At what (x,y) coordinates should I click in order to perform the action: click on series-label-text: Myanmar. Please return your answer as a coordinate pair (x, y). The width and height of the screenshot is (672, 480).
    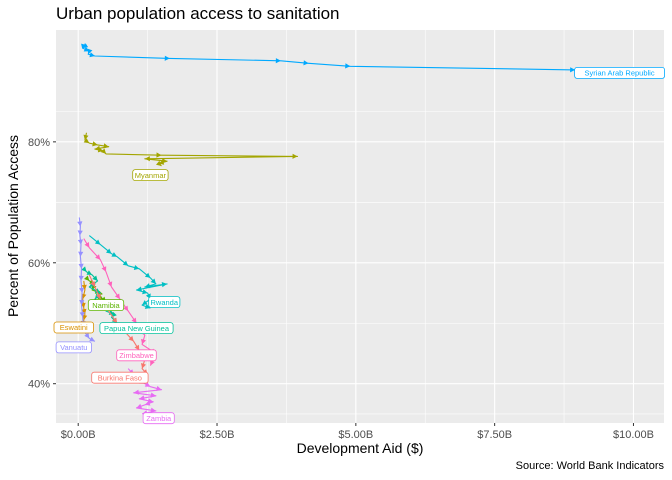
    Looking at the image, I should click on (151, 175).